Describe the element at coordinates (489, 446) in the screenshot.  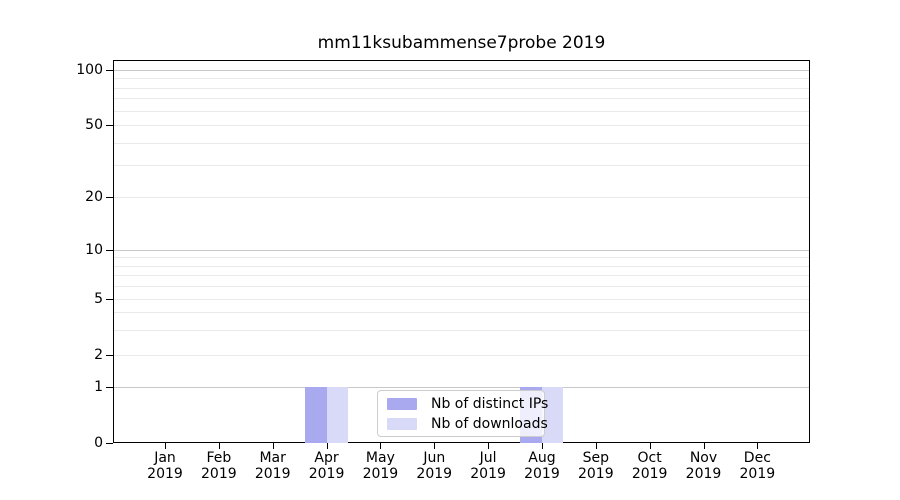
I see `x-tick-mark-jul` at that location.